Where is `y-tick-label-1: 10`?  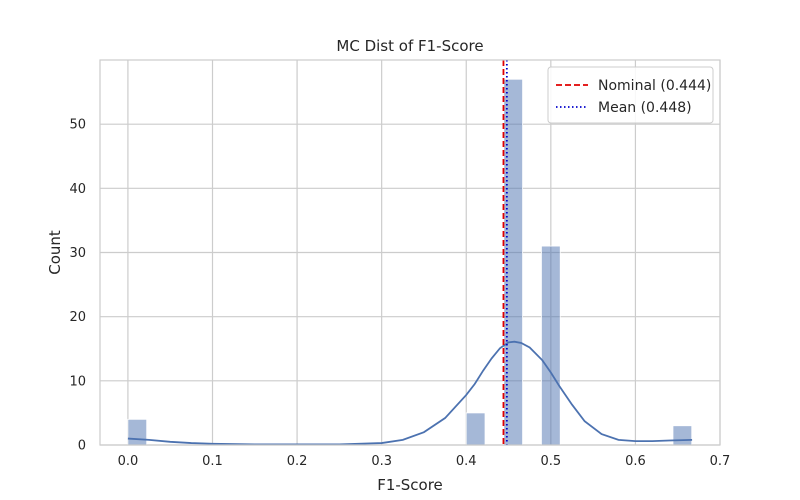
y-tick-label-1: 10 is located at coordinates (77, 381).